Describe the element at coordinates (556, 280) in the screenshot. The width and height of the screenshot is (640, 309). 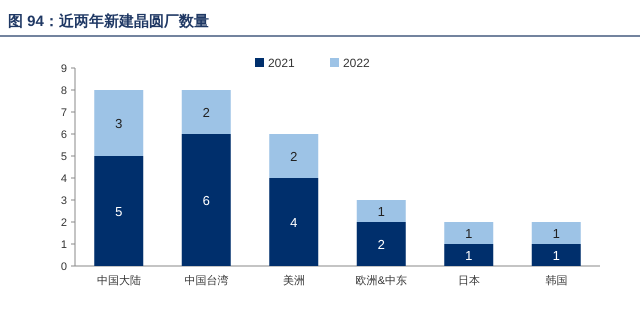
I see `x-tick-label: 韩国` at that location.